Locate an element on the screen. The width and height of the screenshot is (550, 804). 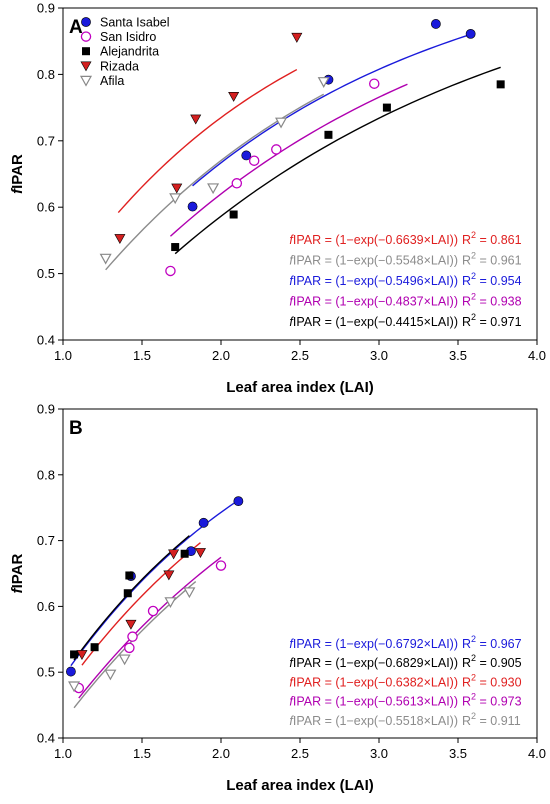
fit-equation-1: fIPAR = (1−exp(−0.5548×LAI)) is located at coordinates (373, 261).